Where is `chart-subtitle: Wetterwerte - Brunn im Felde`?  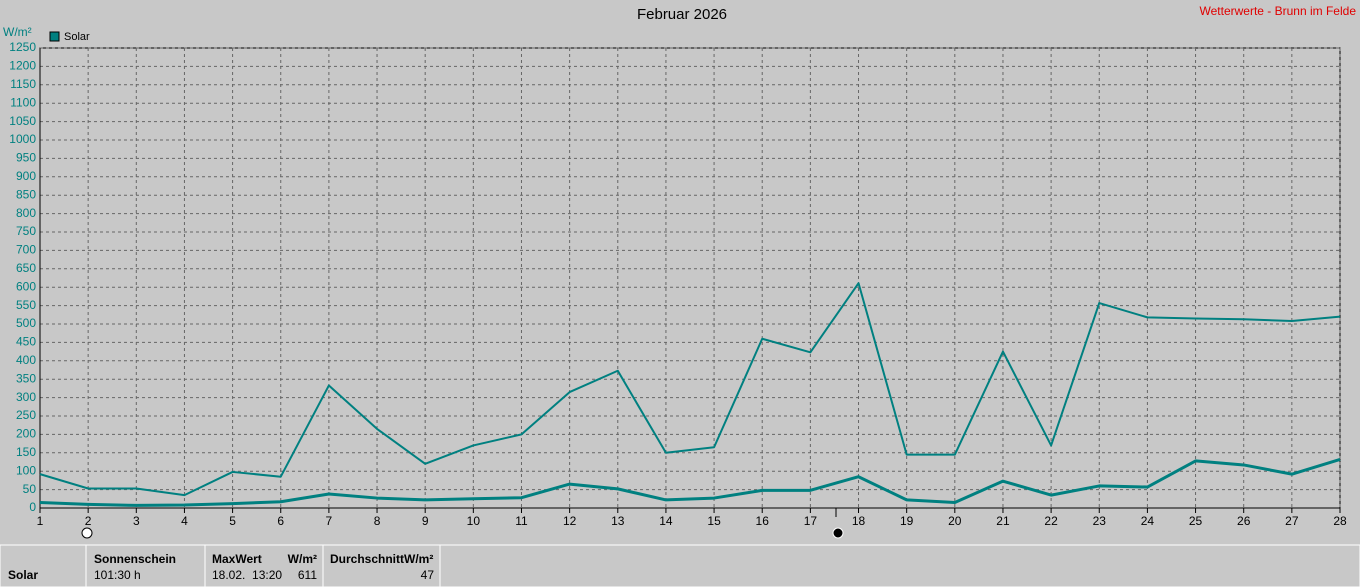
chart-subtitle: Wetterwerte - Brunn im Felde is located at coordinates (1278, 11).